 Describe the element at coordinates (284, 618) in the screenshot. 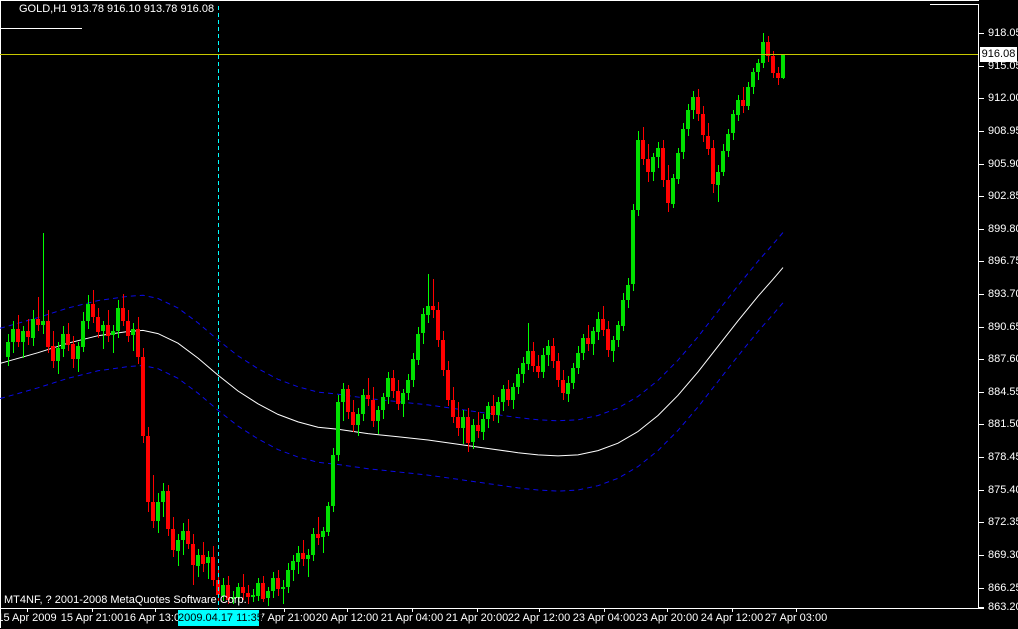

I see `time-axis-label: 17 Apr 21:00` at that location.